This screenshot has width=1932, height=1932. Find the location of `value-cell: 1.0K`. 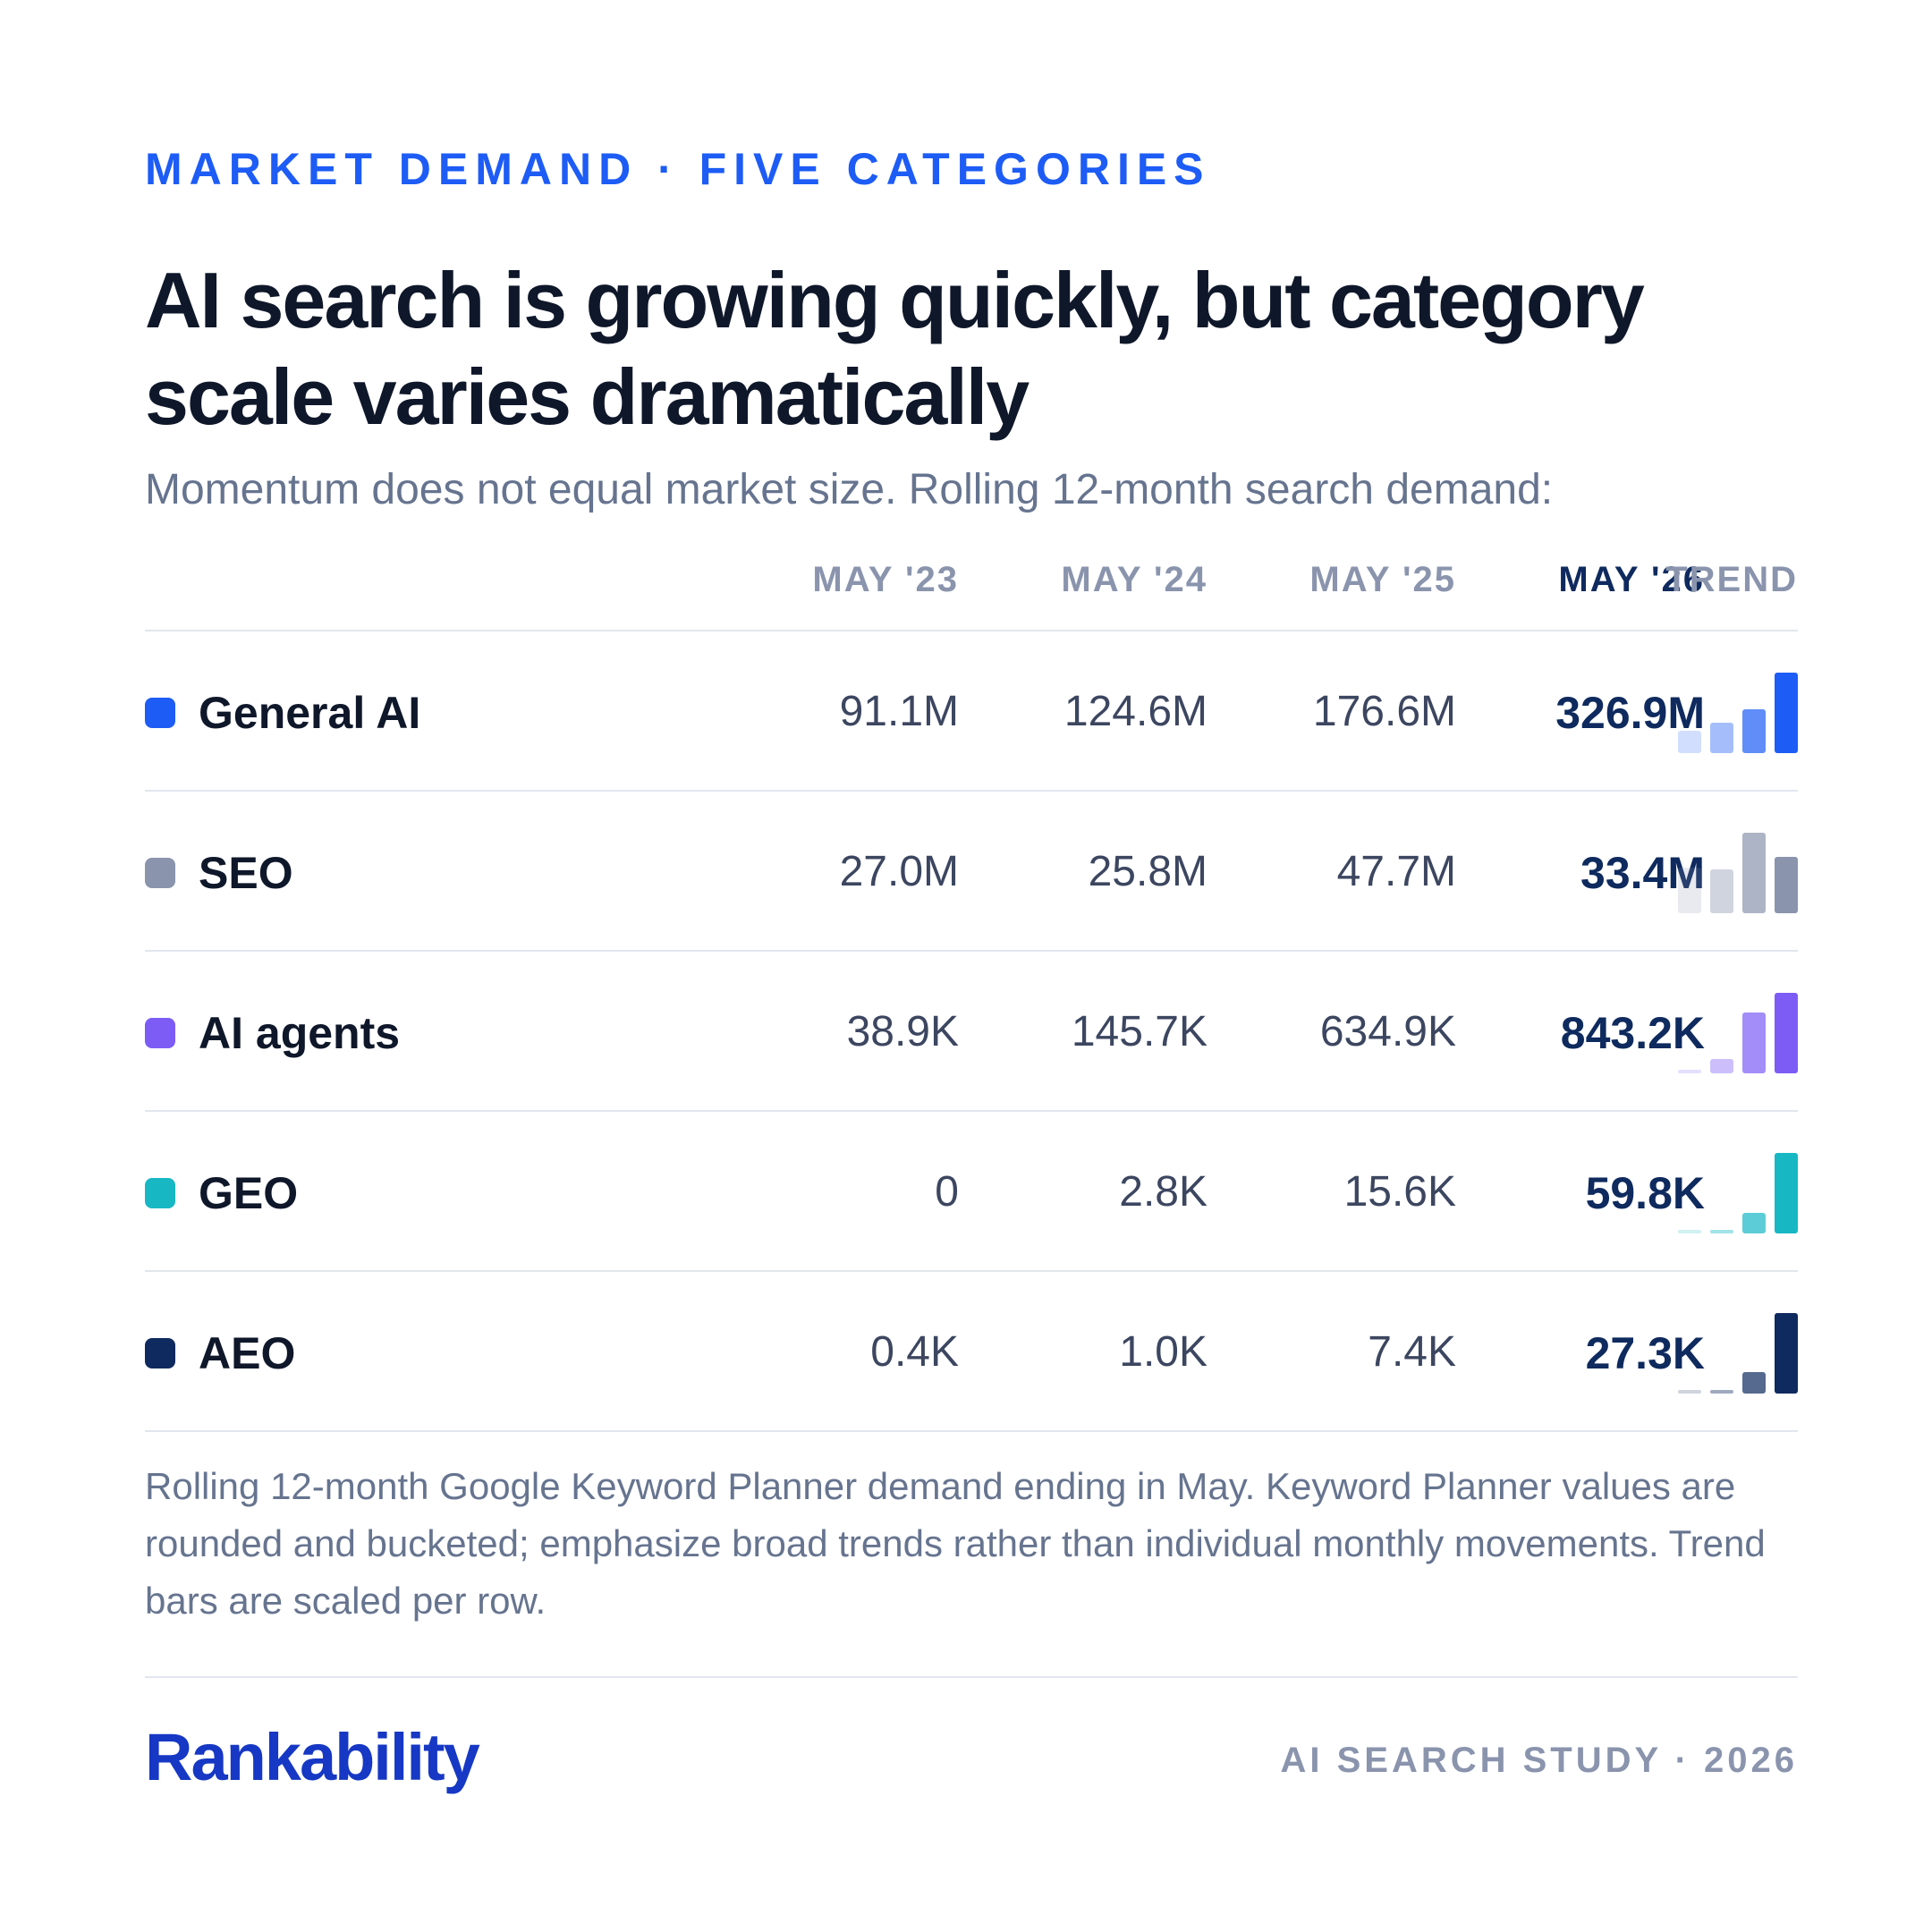

value-cell: 1.0K is located at coordinates (1163, 1352).